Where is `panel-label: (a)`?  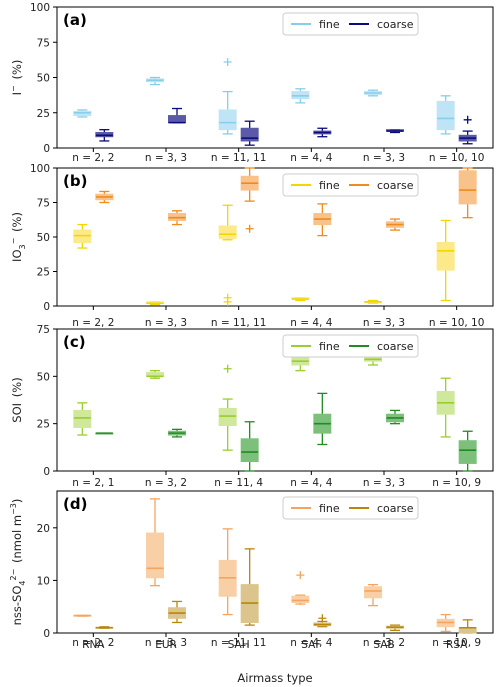 panel-label: (a) is located at coordinates (75, 20).